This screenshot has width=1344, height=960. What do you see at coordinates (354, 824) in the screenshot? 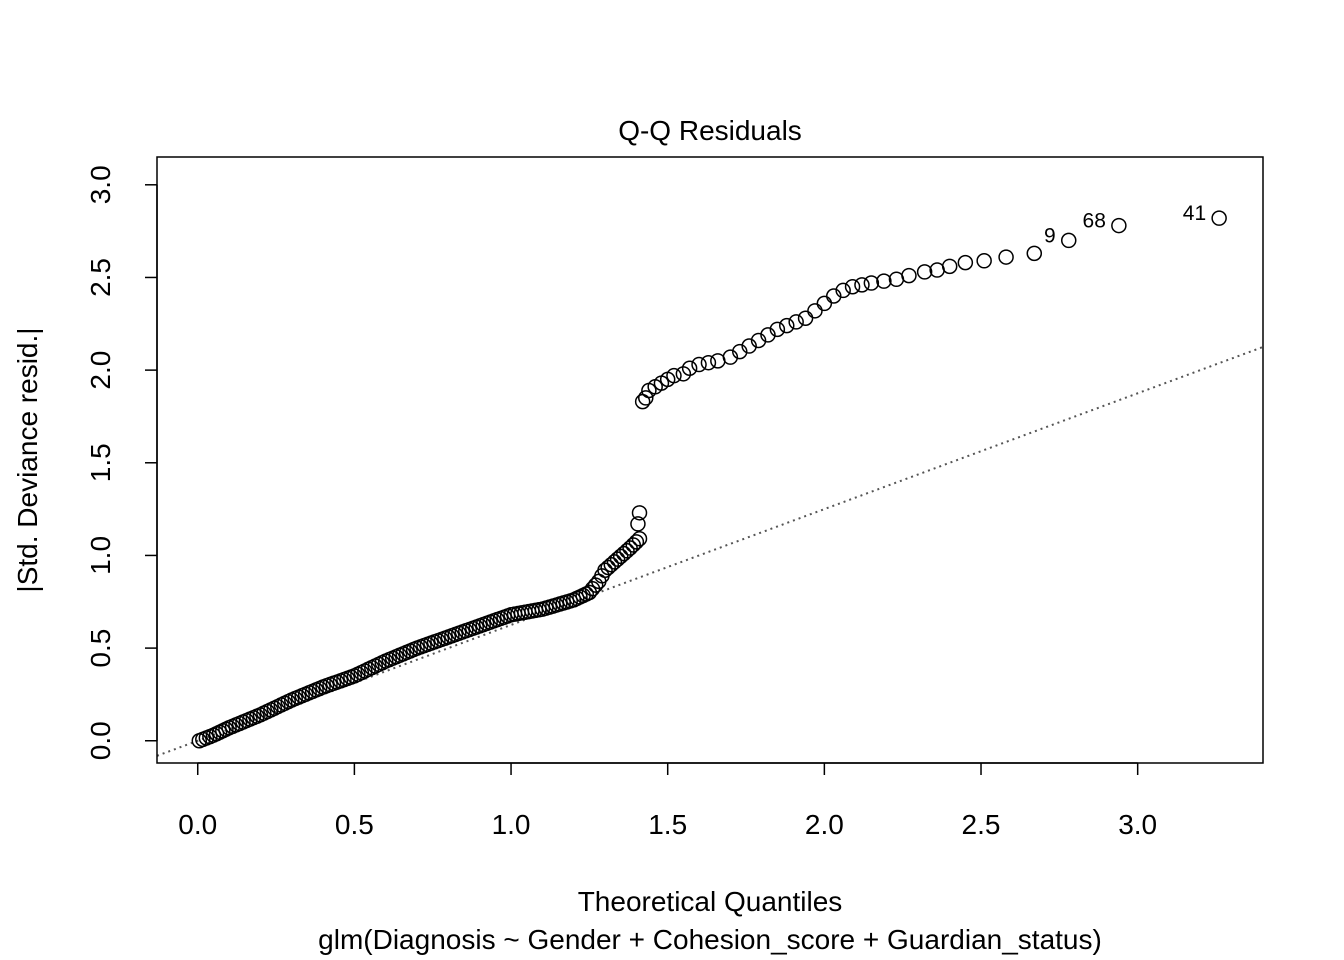
I see `x-tick-label: 0.5` at bounding box center [354, 824].